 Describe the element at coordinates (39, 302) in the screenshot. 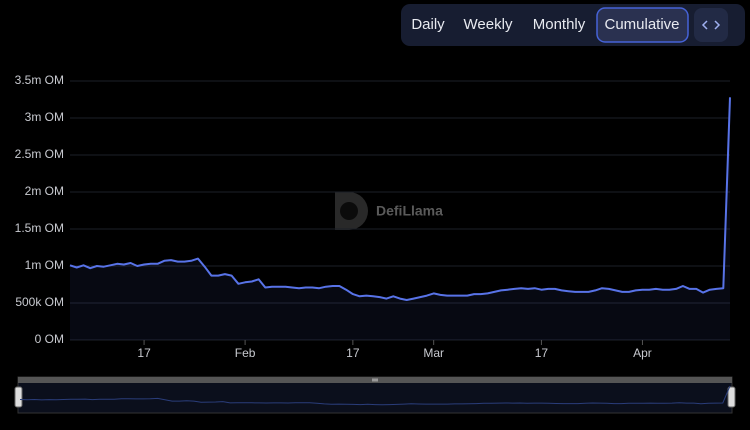

I see `y-tick-label: 500k OM` at that location.